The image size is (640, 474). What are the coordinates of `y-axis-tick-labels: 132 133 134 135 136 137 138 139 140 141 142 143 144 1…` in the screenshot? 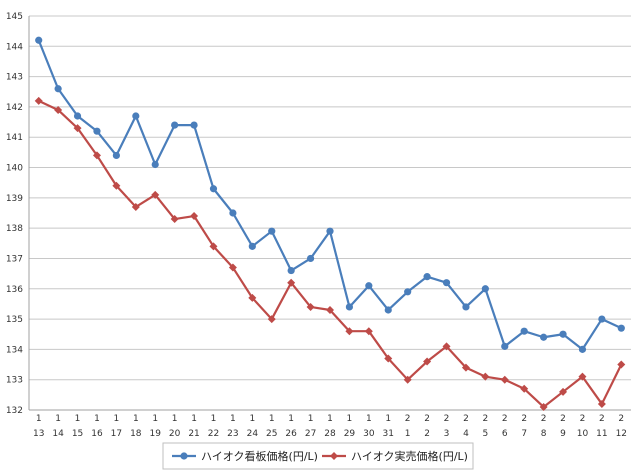 It's located at (14, 214).